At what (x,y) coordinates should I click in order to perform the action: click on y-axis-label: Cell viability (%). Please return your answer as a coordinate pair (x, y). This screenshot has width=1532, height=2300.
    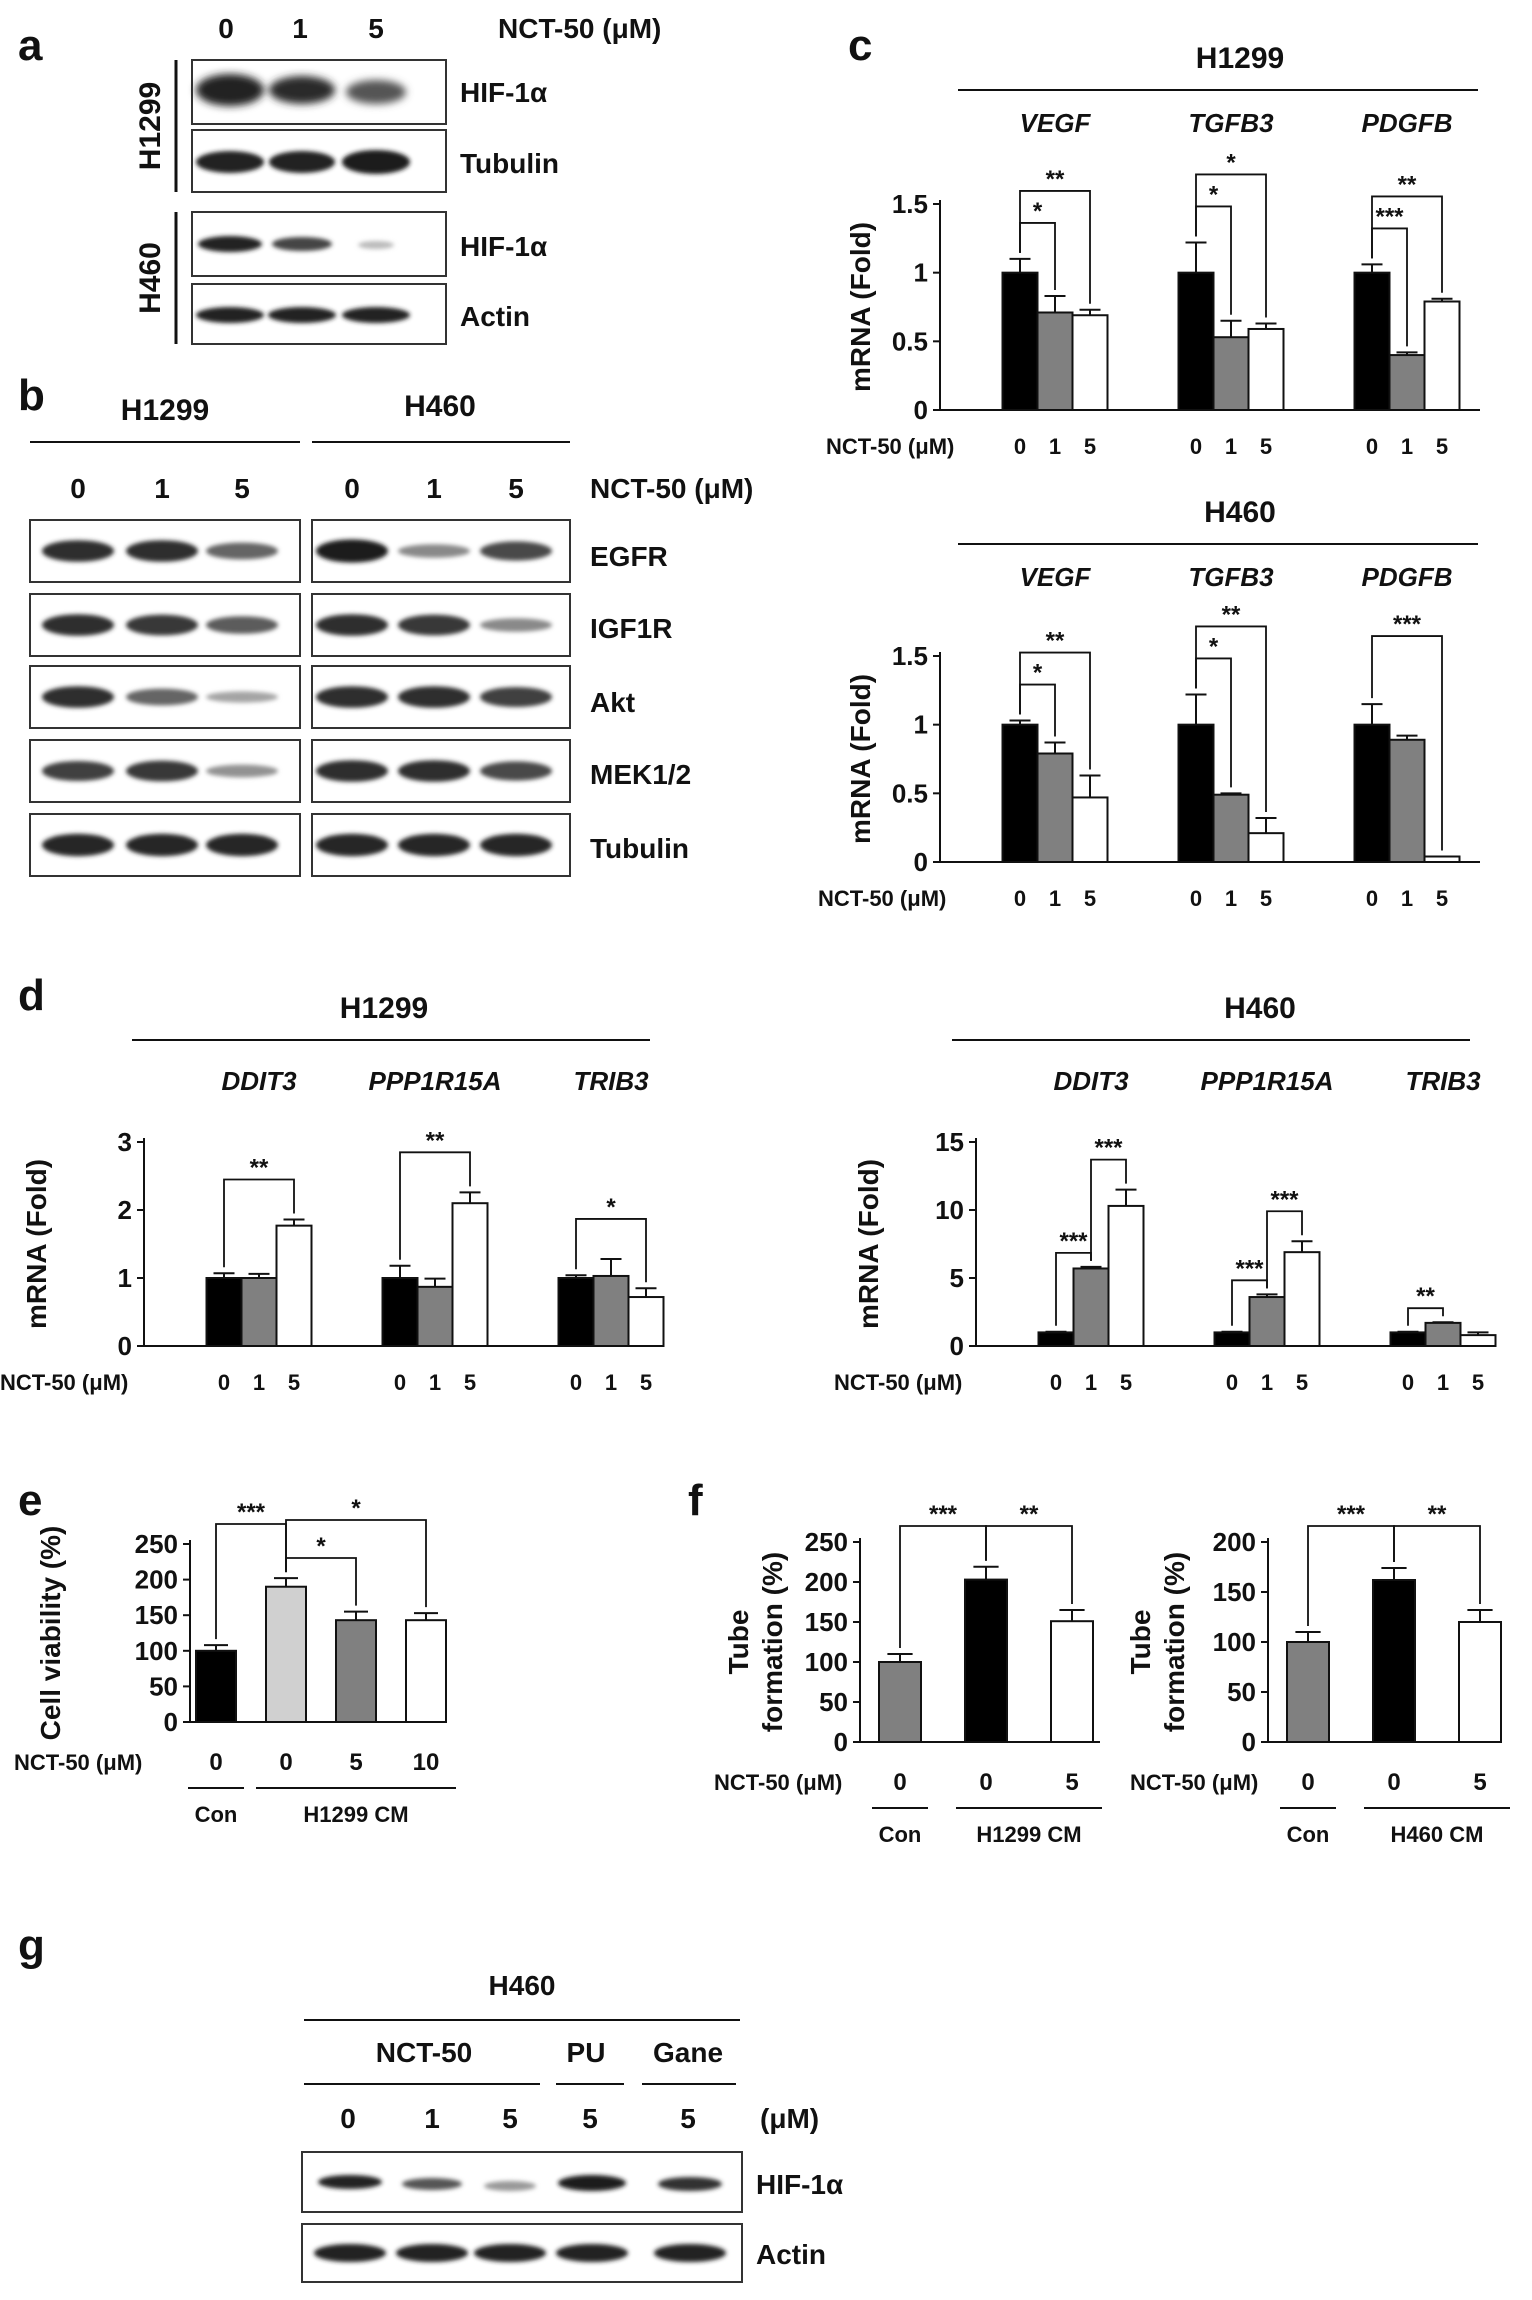
    Looking at the image, I should click on (50, 1633).